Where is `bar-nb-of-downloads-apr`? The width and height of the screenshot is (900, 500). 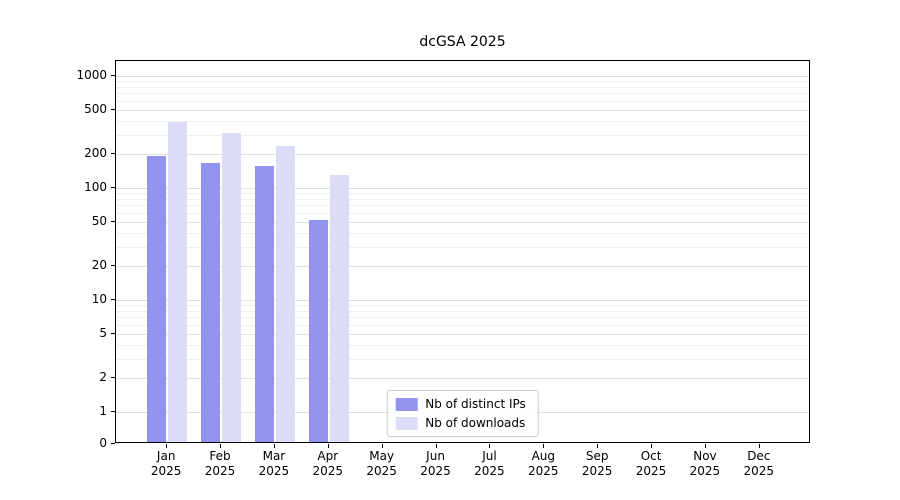
bar-nb-of-downloads-apr is located at coordinates (339, 308).